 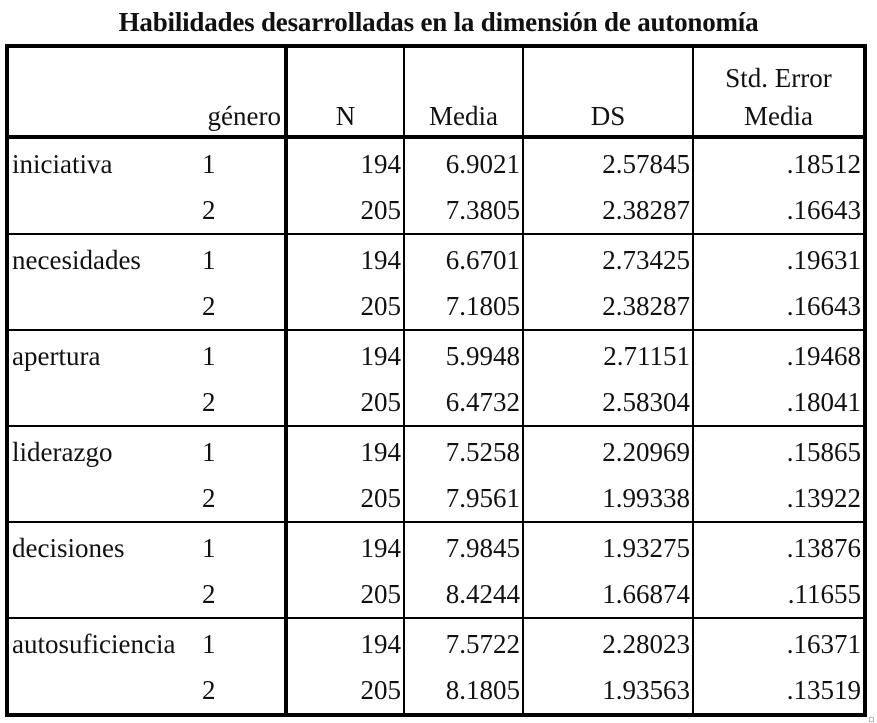 I want to click on header-std-error: Std. Error Media, so click(x=779, y=92).